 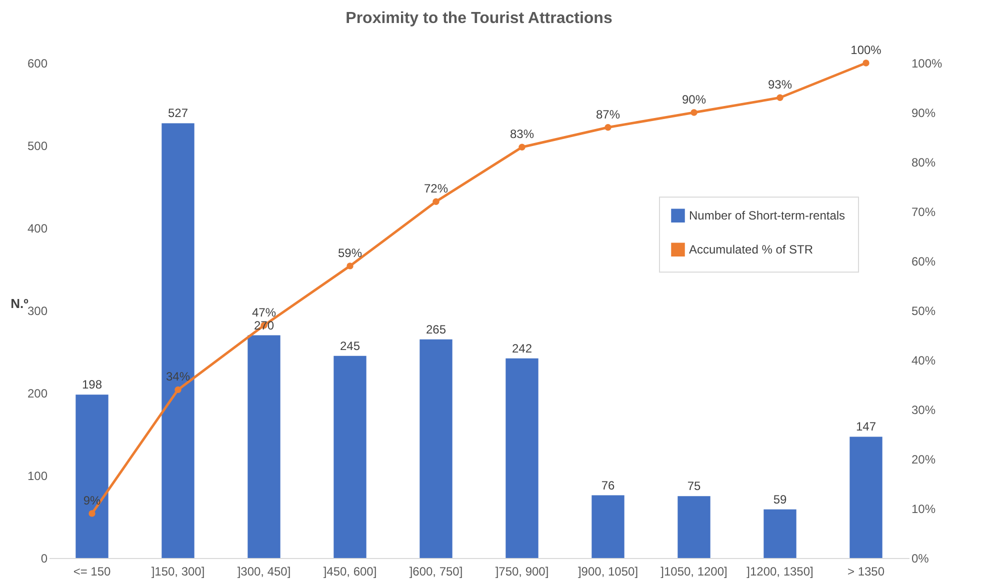 I want to click on data-label: 83%, so click(x=522, y=134).